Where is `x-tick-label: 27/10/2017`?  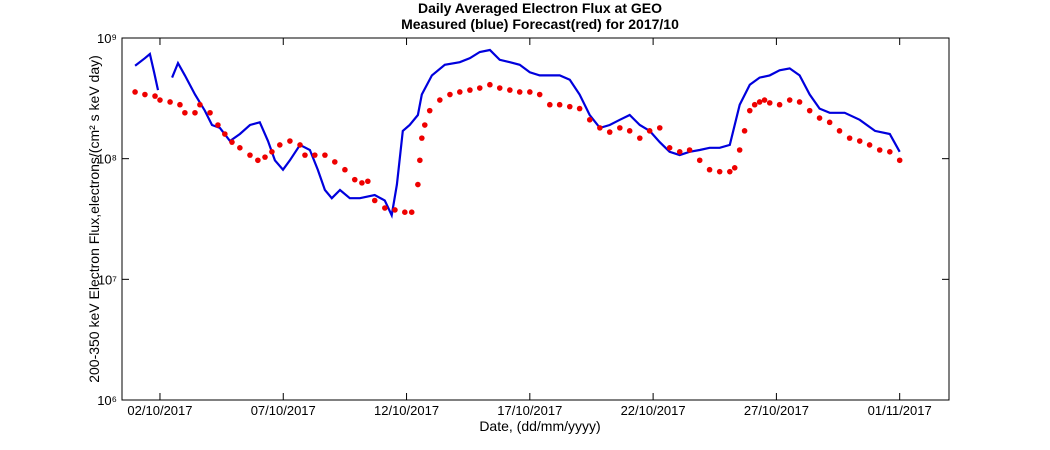
x-tick-label: 27/10/2017 is located at coordinates (776, 410).